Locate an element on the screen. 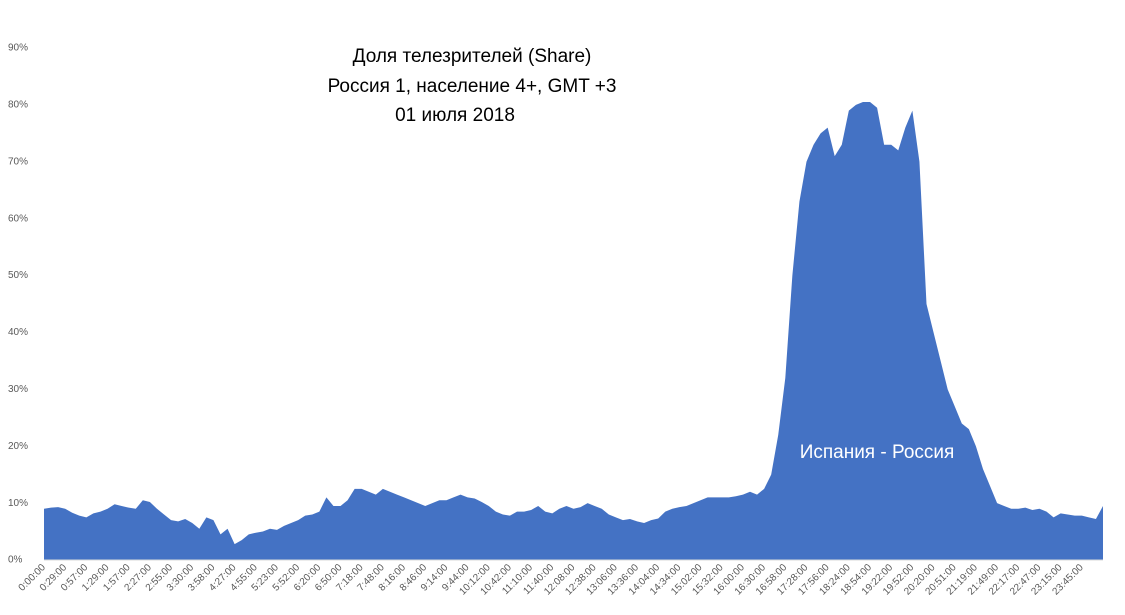  y-tick-label: 50% is located at coordinates (18, 275).